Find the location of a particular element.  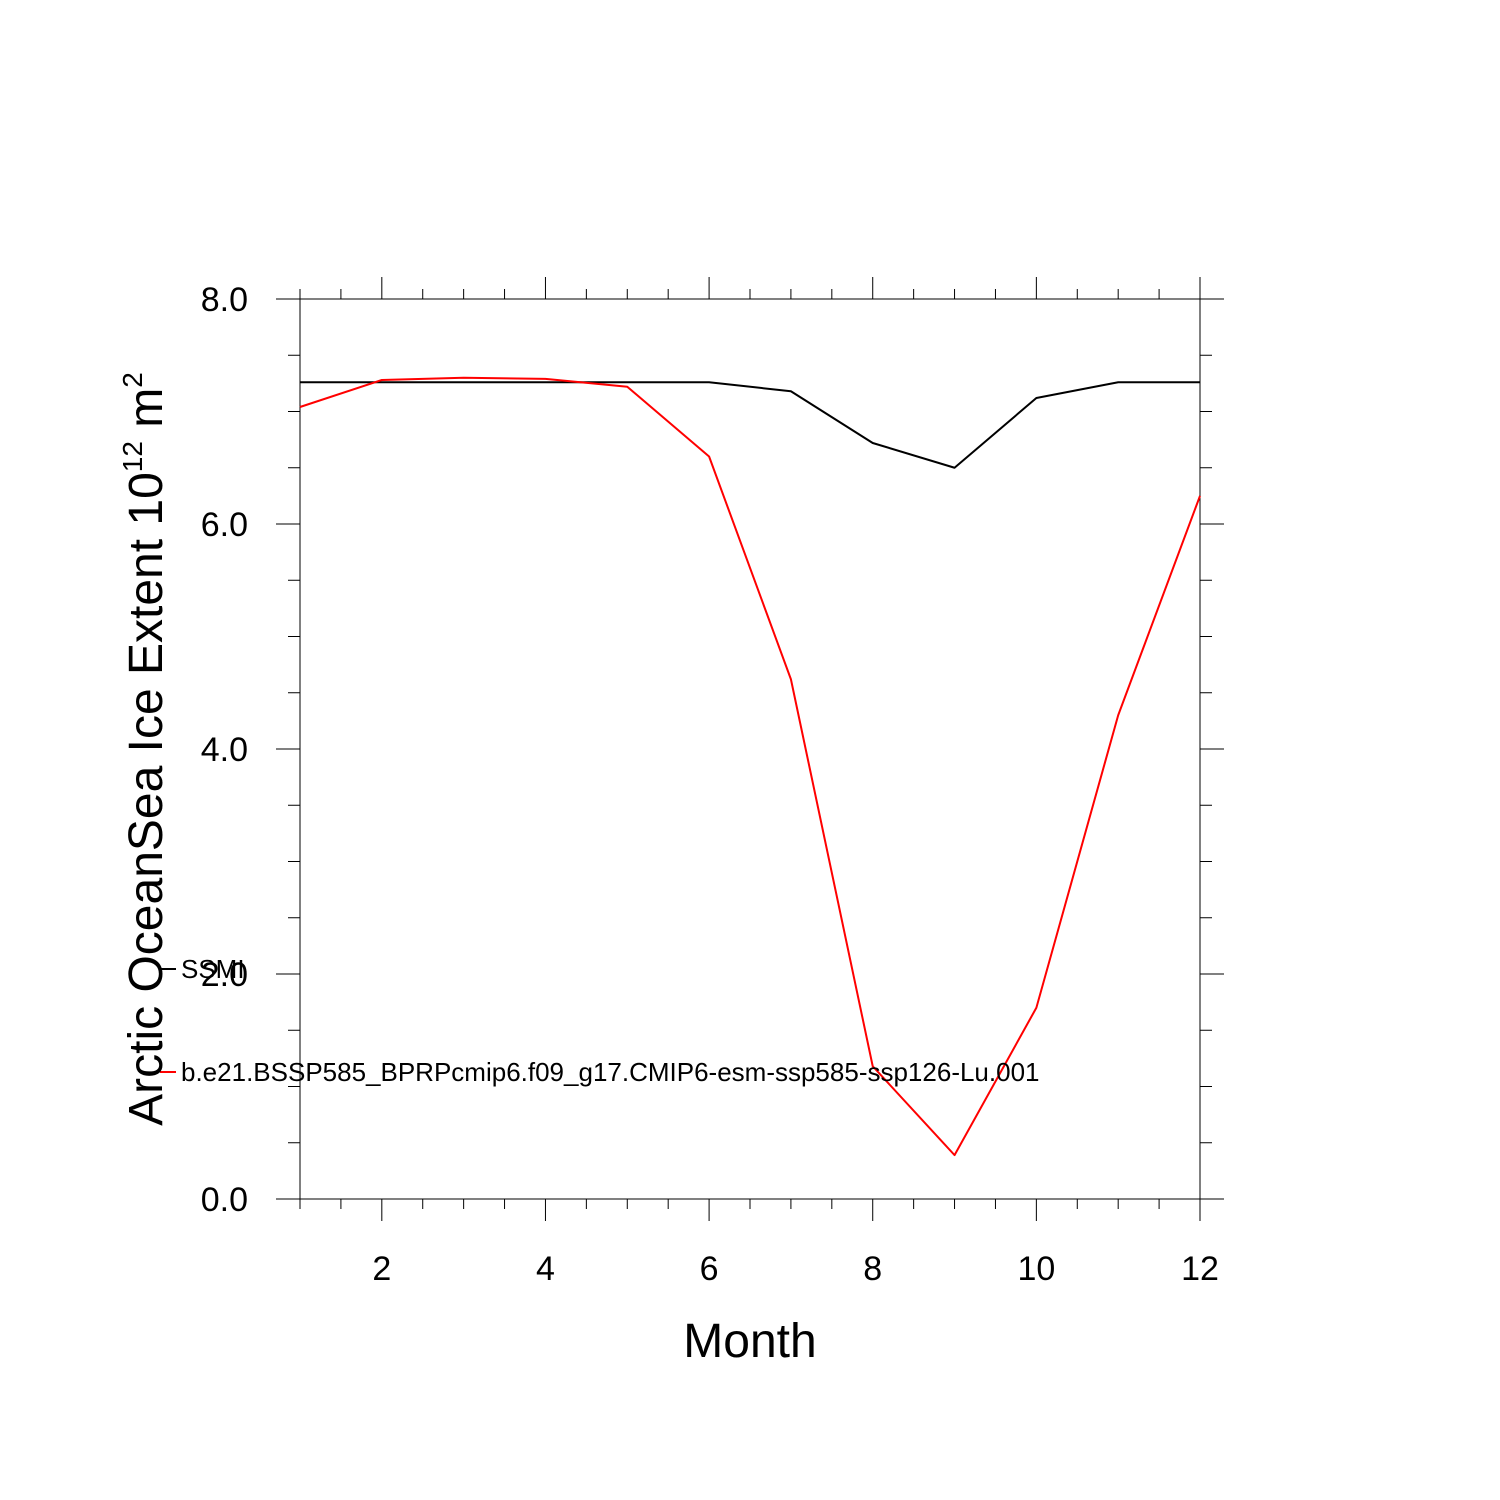

y-axis-title-unit-exponent: 2 is located at coordinates (132, 380).